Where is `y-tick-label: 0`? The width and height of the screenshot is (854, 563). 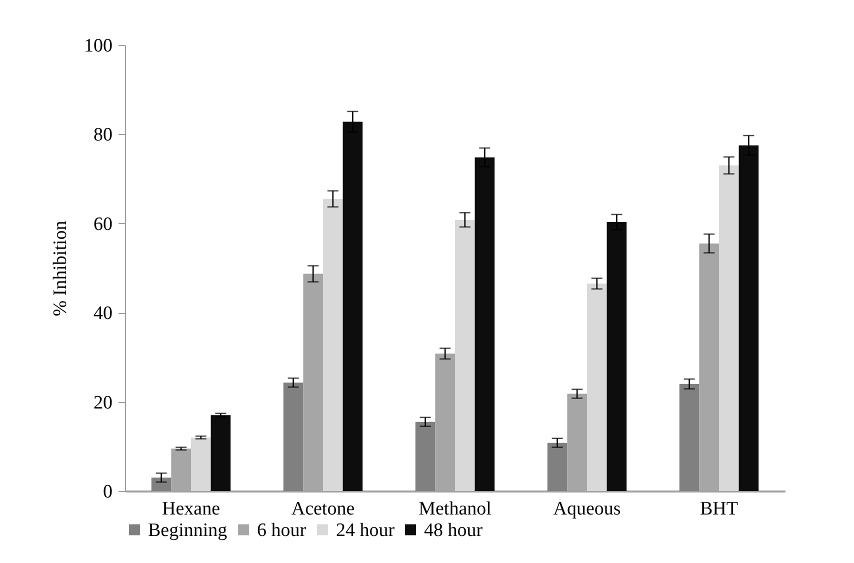 y-tick-label: 0 is located at coordinates (107, 492).